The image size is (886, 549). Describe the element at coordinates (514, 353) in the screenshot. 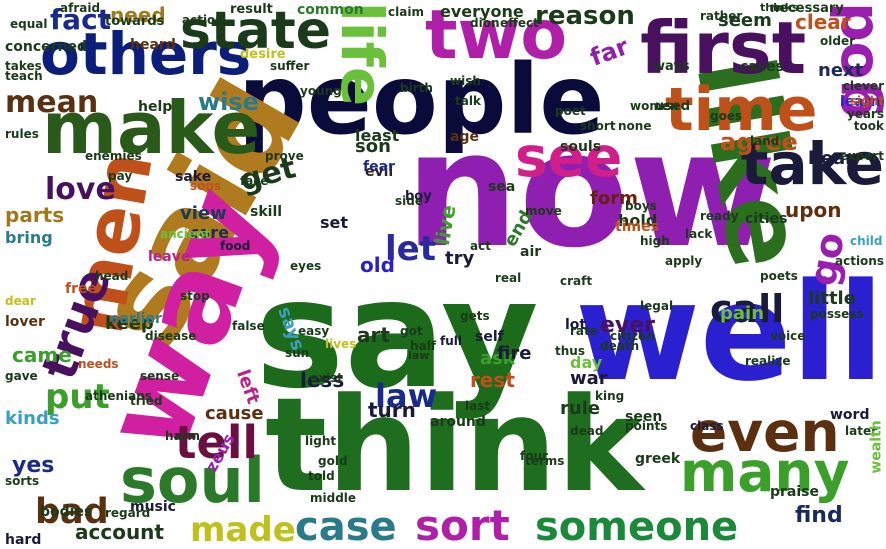

I see `word-fire: fire` at that location.